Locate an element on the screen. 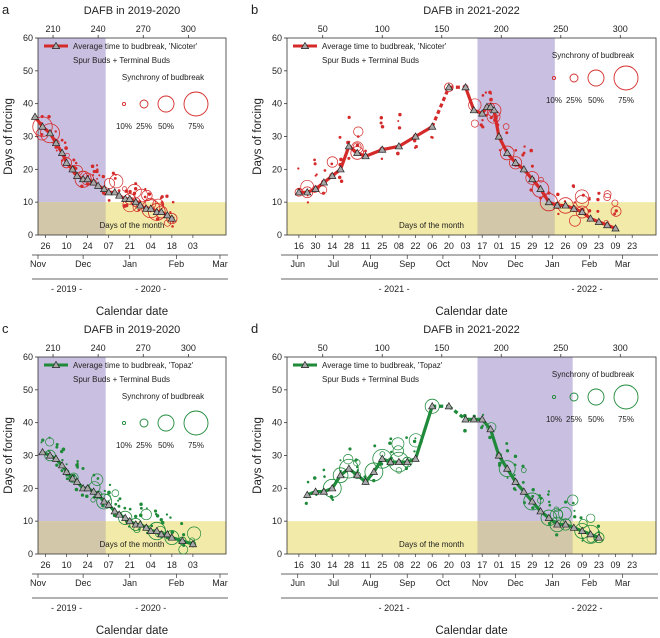  legend-marker is located at coordinates (305, 45).